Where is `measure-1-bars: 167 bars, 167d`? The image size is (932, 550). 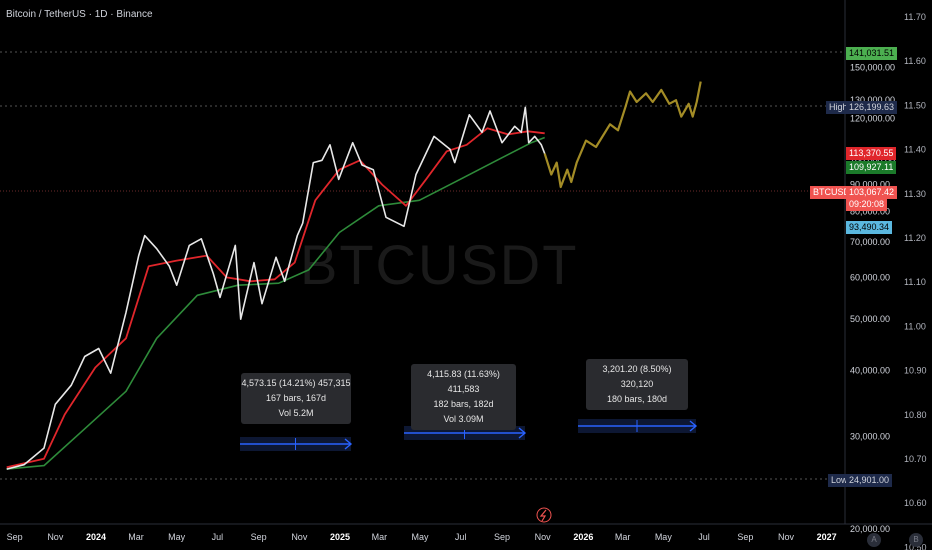 measure-1-bars: 167 bars, 167d is located at coordinates (296, 398).